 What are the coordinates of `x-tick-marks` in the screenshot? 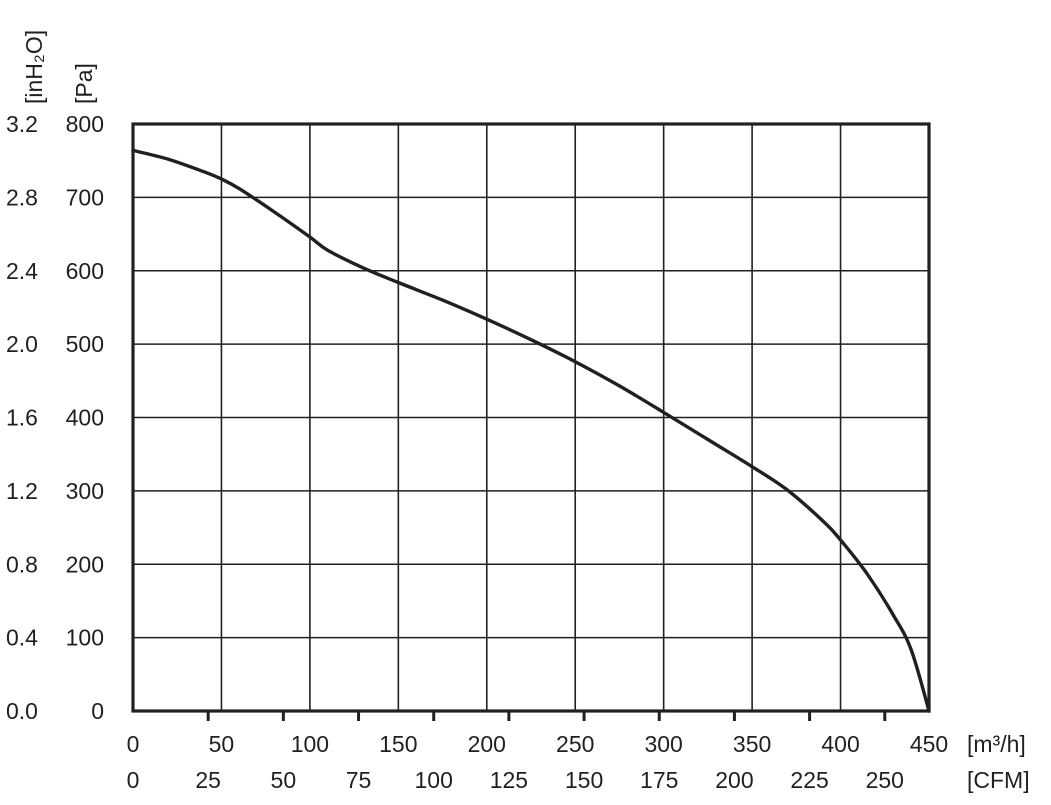 It's located at (546, 716).